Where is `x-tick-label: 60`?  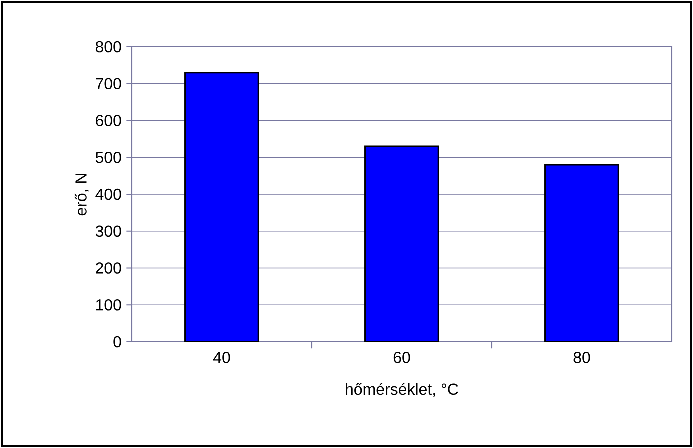
x-tick-label: 60 is located at coordinates (402, 358).